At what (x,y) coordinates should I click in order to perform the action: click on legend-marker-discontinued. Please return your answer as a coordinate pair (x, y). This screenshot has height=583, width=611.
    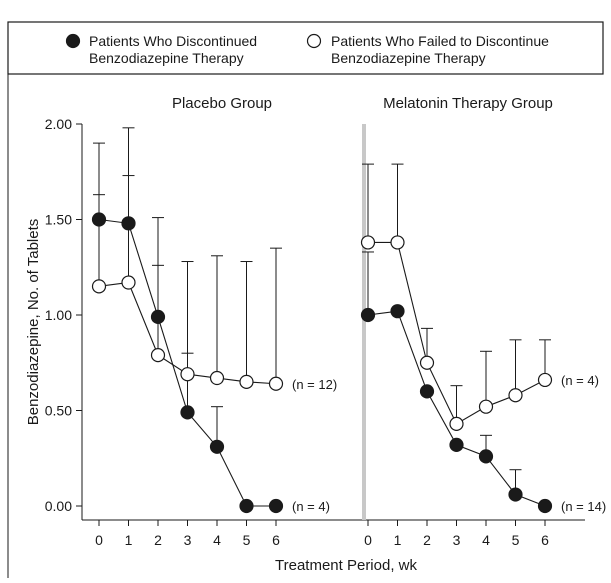
    Looking at the image, I should click on (73, 41).